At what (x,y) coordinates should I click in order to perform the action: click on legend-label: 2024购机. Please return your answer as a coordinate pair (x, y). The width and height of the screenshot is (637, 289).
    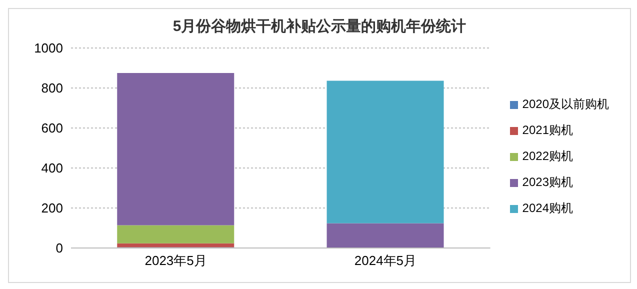
    Looking at the image, I should click on (547, 208).